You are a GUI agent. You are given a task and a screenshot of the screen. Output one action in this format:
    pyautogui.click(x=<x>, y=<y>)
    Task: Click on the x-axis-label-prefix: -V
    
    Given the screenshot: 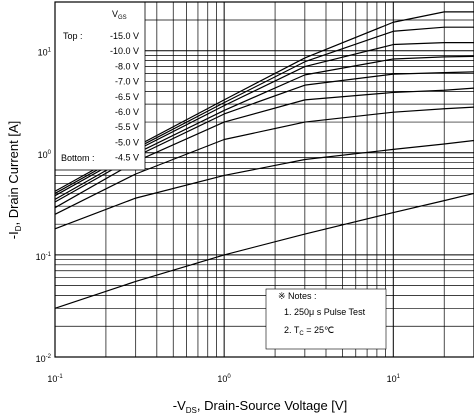 What is the action you would take?
    pyautogui.click(x=179, y=405)
    